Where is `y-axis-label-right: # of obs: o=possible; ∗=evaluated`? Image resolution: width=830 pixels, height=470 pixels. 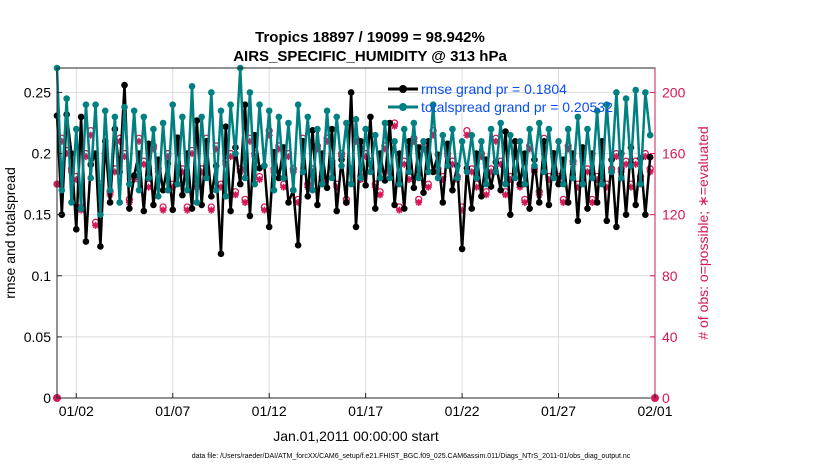
y-axis-label-right: # of obs: o=possible; ∗=evaluated is located at coordinates (703, 232).